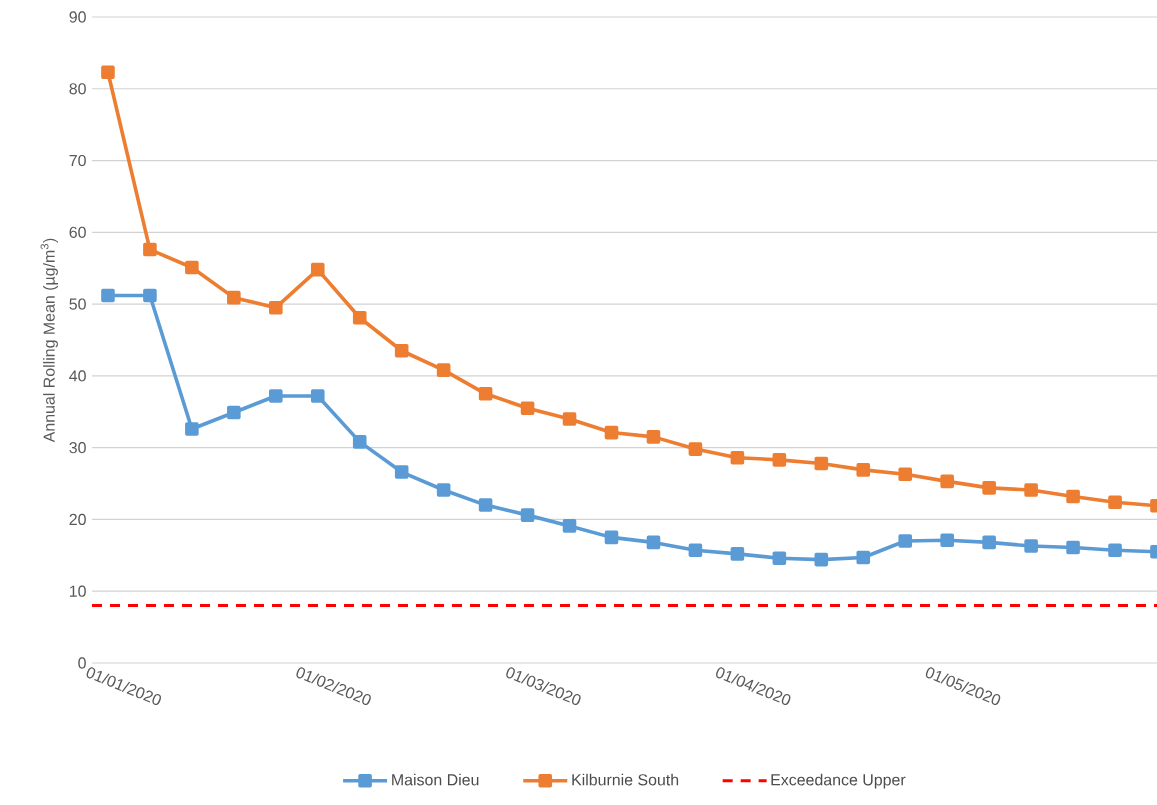 Image resolution: width=1157 pixels, height=805 pixels. Describe the element at coordinates (77, 89) in the screenshot. I see `y-tick-label: 80` at that location.